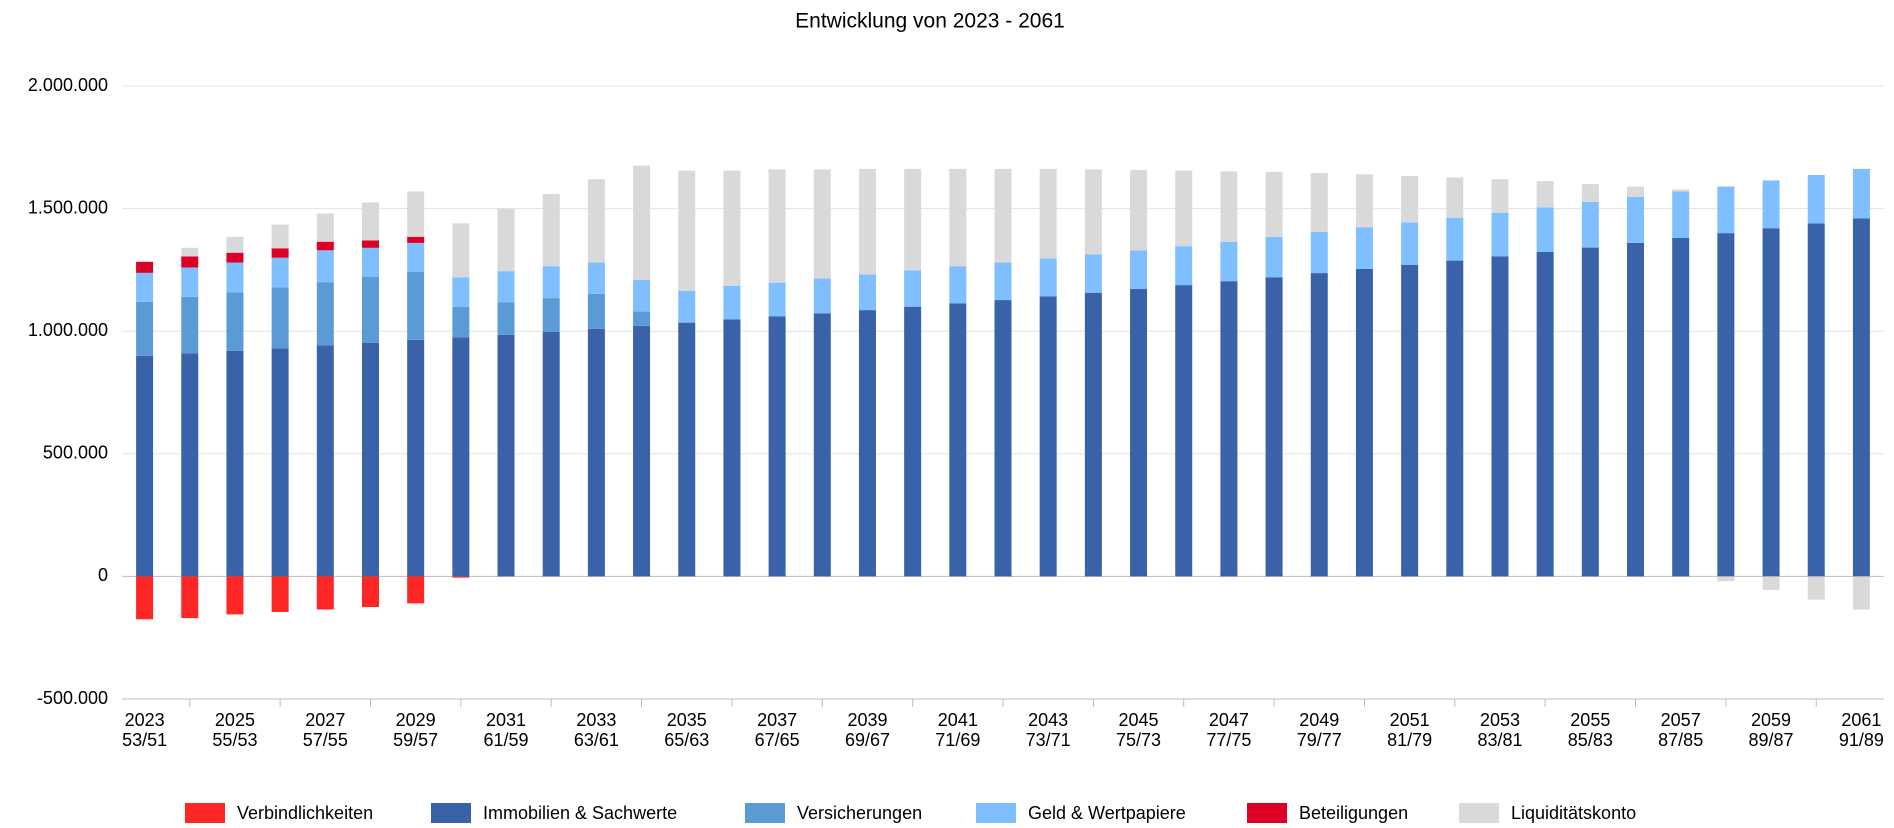 This screenshot has width=1894, height=828. I want to click on x-tick-label: 2043, so click(1048, 720).